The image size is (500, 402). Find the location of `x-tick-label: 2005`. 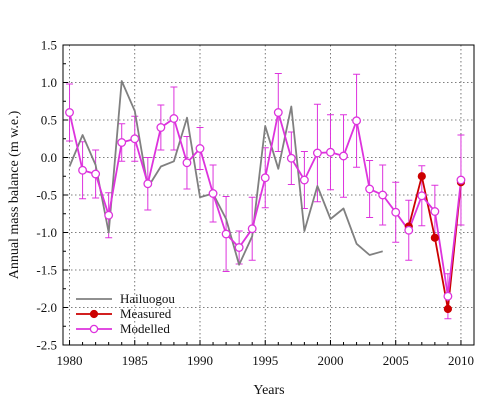

x-tick-label: 2005 is located at coordinates (396, 360).